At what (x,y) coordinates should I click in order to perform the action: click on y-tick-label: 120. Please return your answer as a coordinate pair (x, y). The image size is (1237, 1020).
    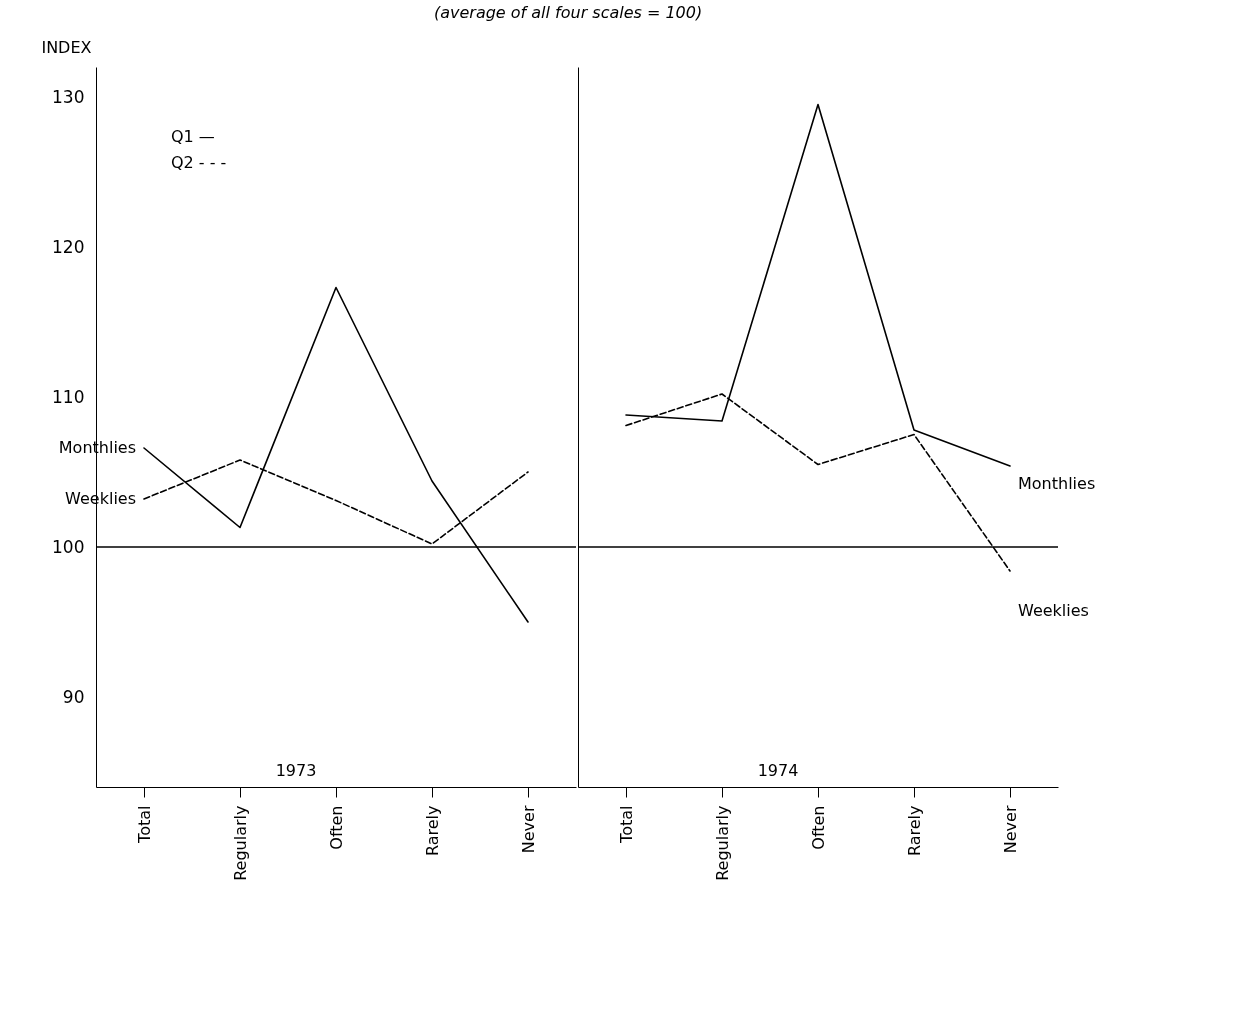
    Looking at the image, I should click on (68, 246).